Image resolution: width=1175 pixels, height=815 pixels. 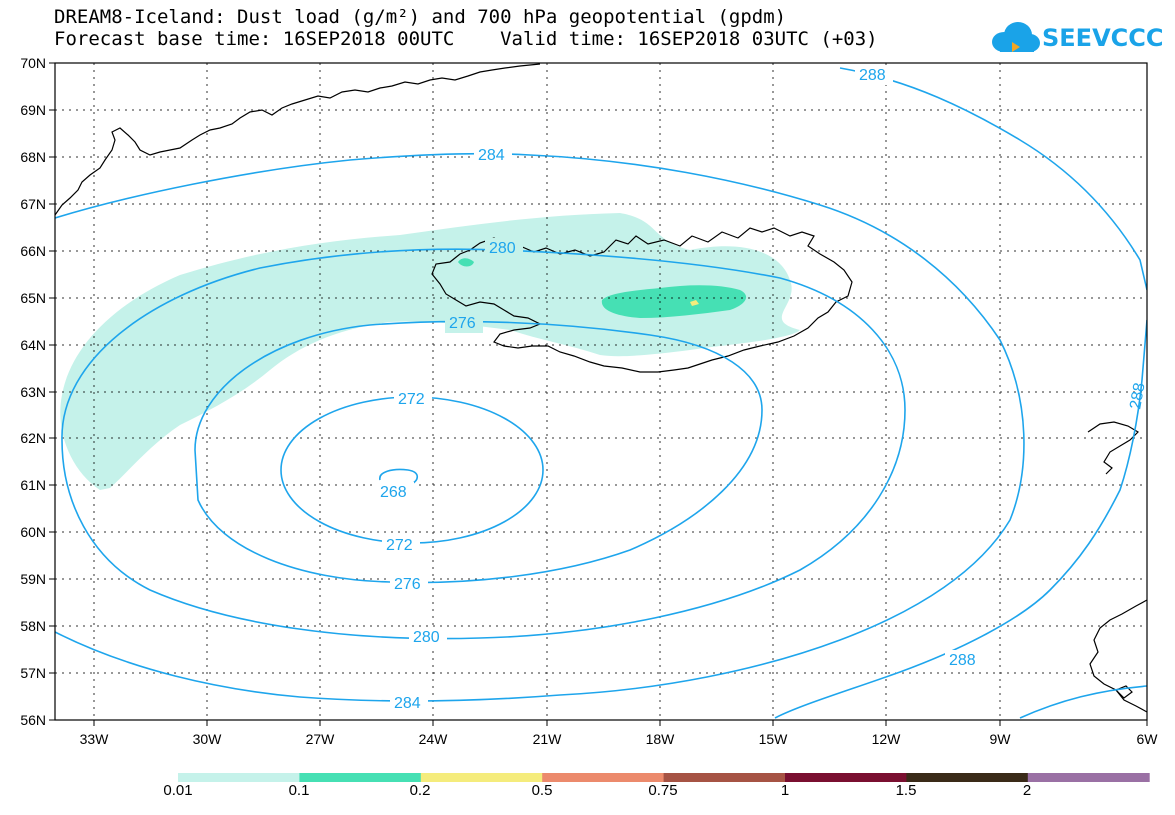 I want to click on seevccc-logo: SEEVCCC, so click(x=1077, y=38).